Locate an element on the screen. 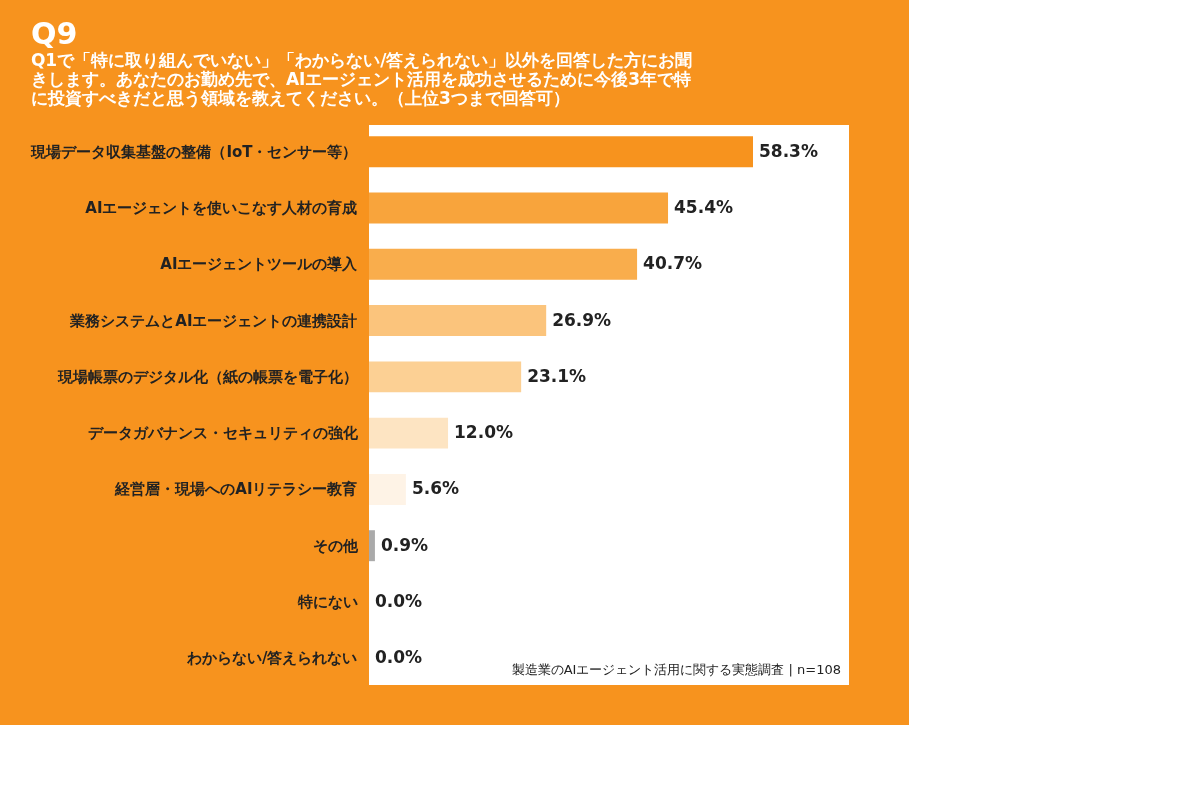 Image resolution: width=1200 pixels, height=800 pixels. y-tick-label: AIエージェントを使いこなす人材の育成 is located at coordinates (221, 208).